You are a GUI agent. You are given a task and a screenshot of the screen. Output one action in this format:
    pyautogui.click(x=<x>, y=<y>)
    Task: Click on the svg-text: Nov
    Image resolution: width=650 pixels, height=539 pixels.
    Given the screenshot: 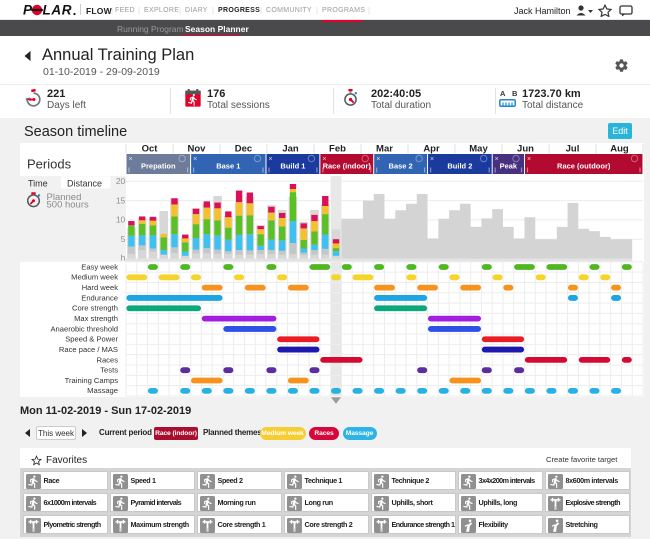 What is the action you would take?
    pyautogui.click(x=197, y=149)
    